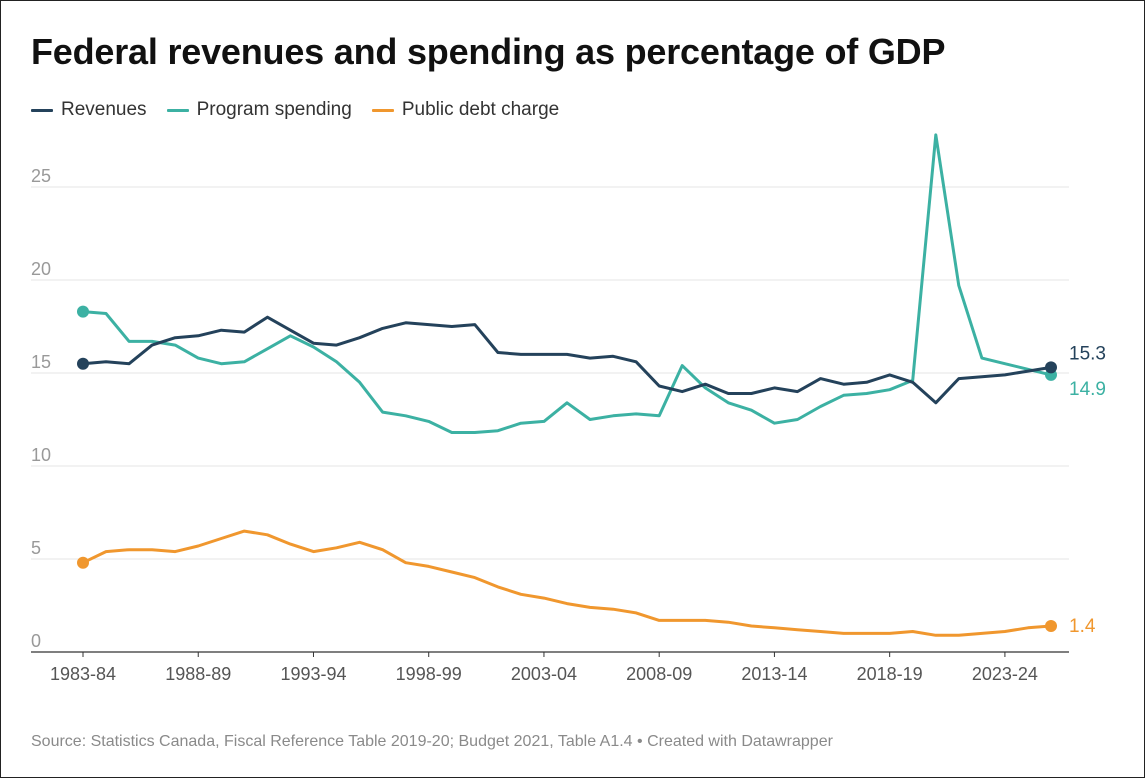  What do you see at coordinates (41, 455) in the screenshot?
I see `y-tick-label-10: 10` at bounding box center [41, 455].